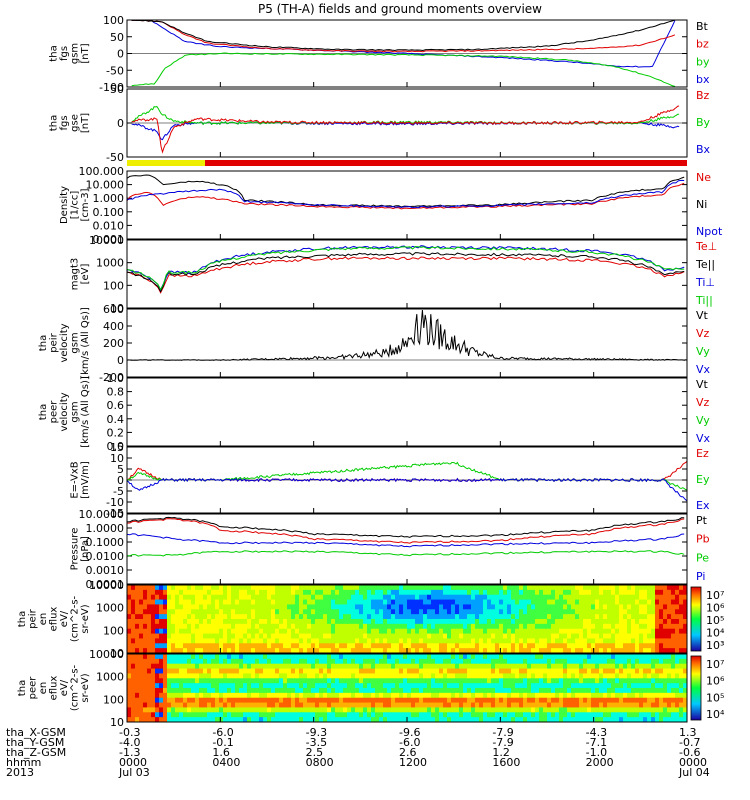 This screenshot has width=750, height=800. I want to click on legend-by: by, so click(703, 61).